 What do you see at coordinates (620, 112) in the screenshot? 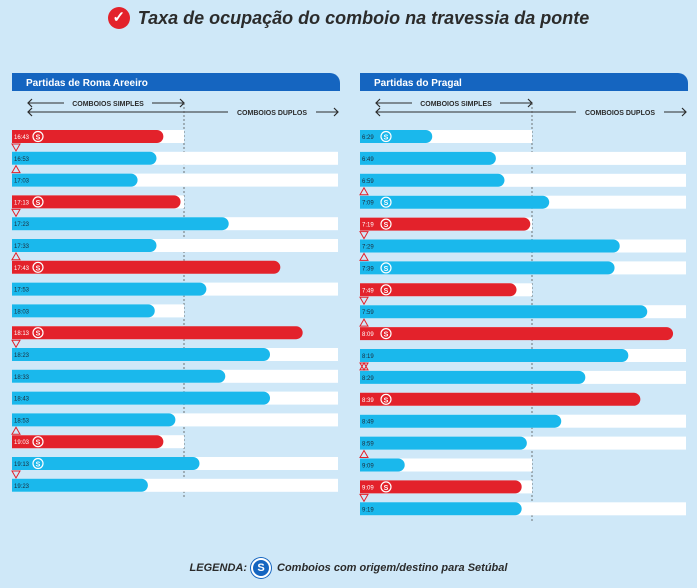
I see `double-label-bg` at bounding box center [620, 112].